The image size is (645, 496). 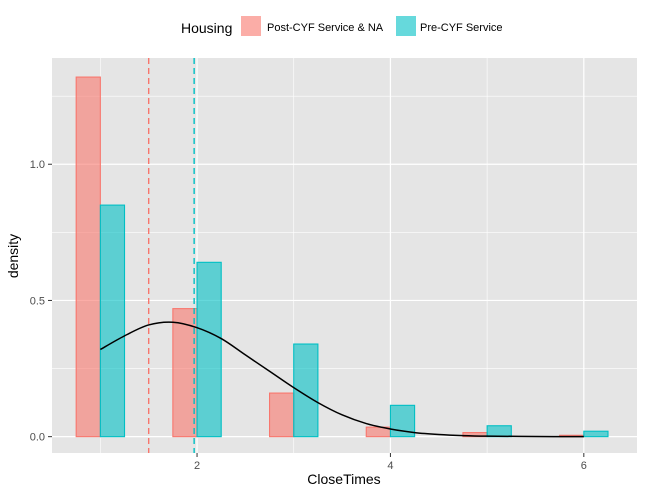 What do you see at coordinates (171, 255) in the screenshot?
I see `mean-lines` at bounding box center [171, 255].